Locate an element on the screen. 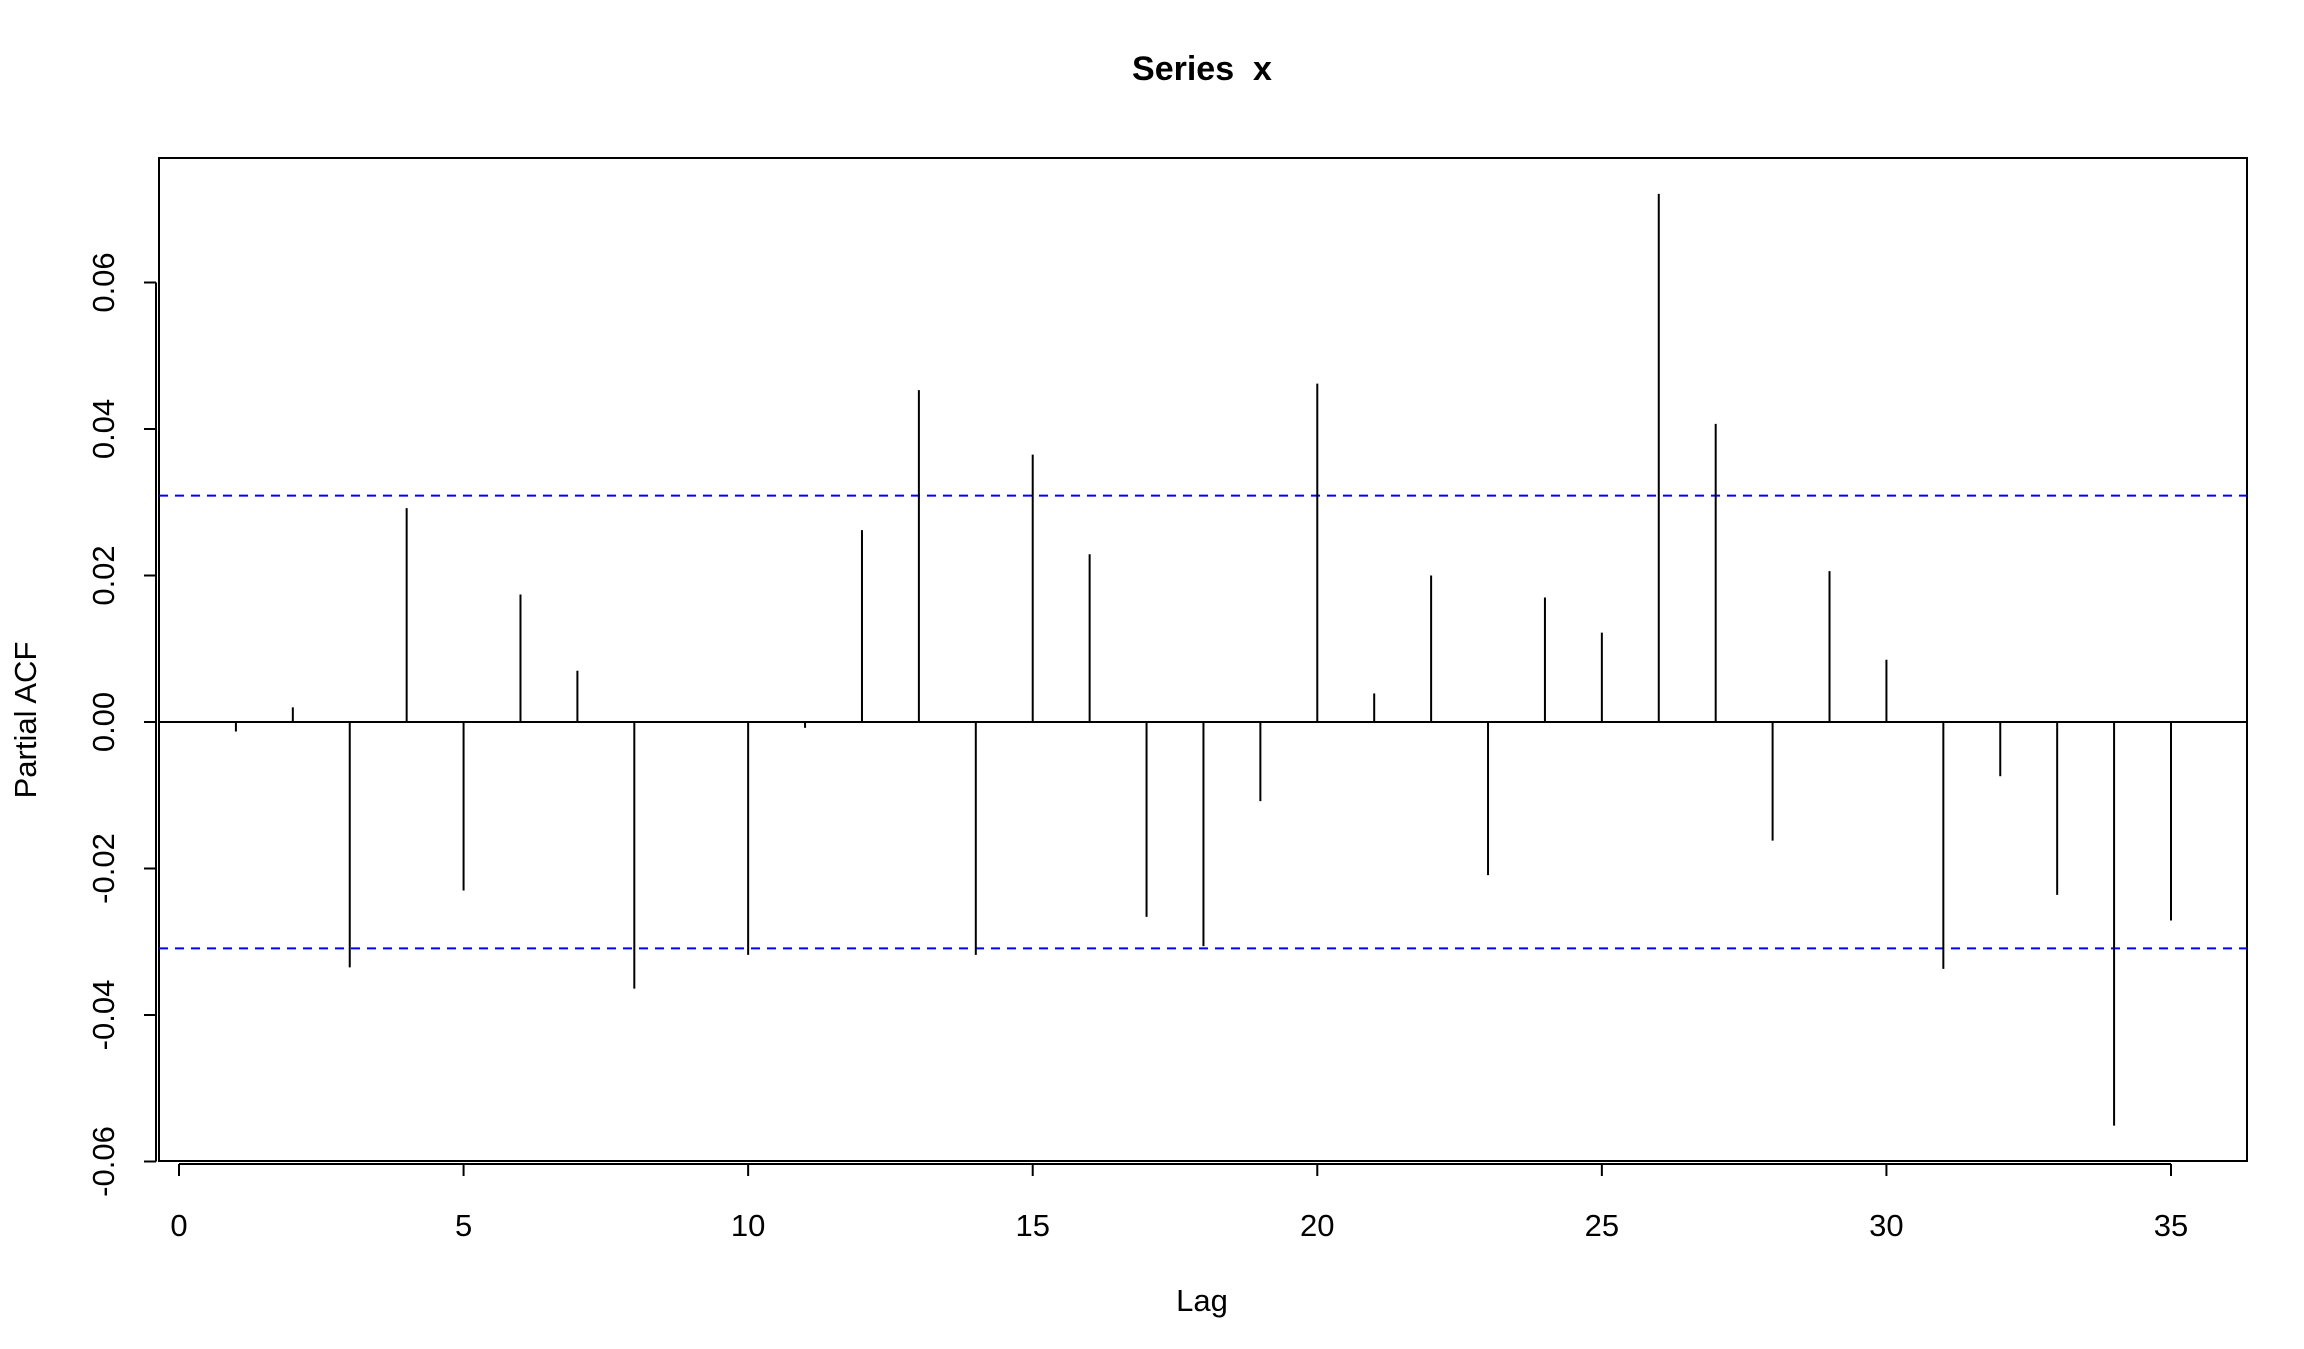 Image resolution: width=2304 pixels, height=1349 pixels. x-tick-label: 30 is located at coordinates (1886, 1225).